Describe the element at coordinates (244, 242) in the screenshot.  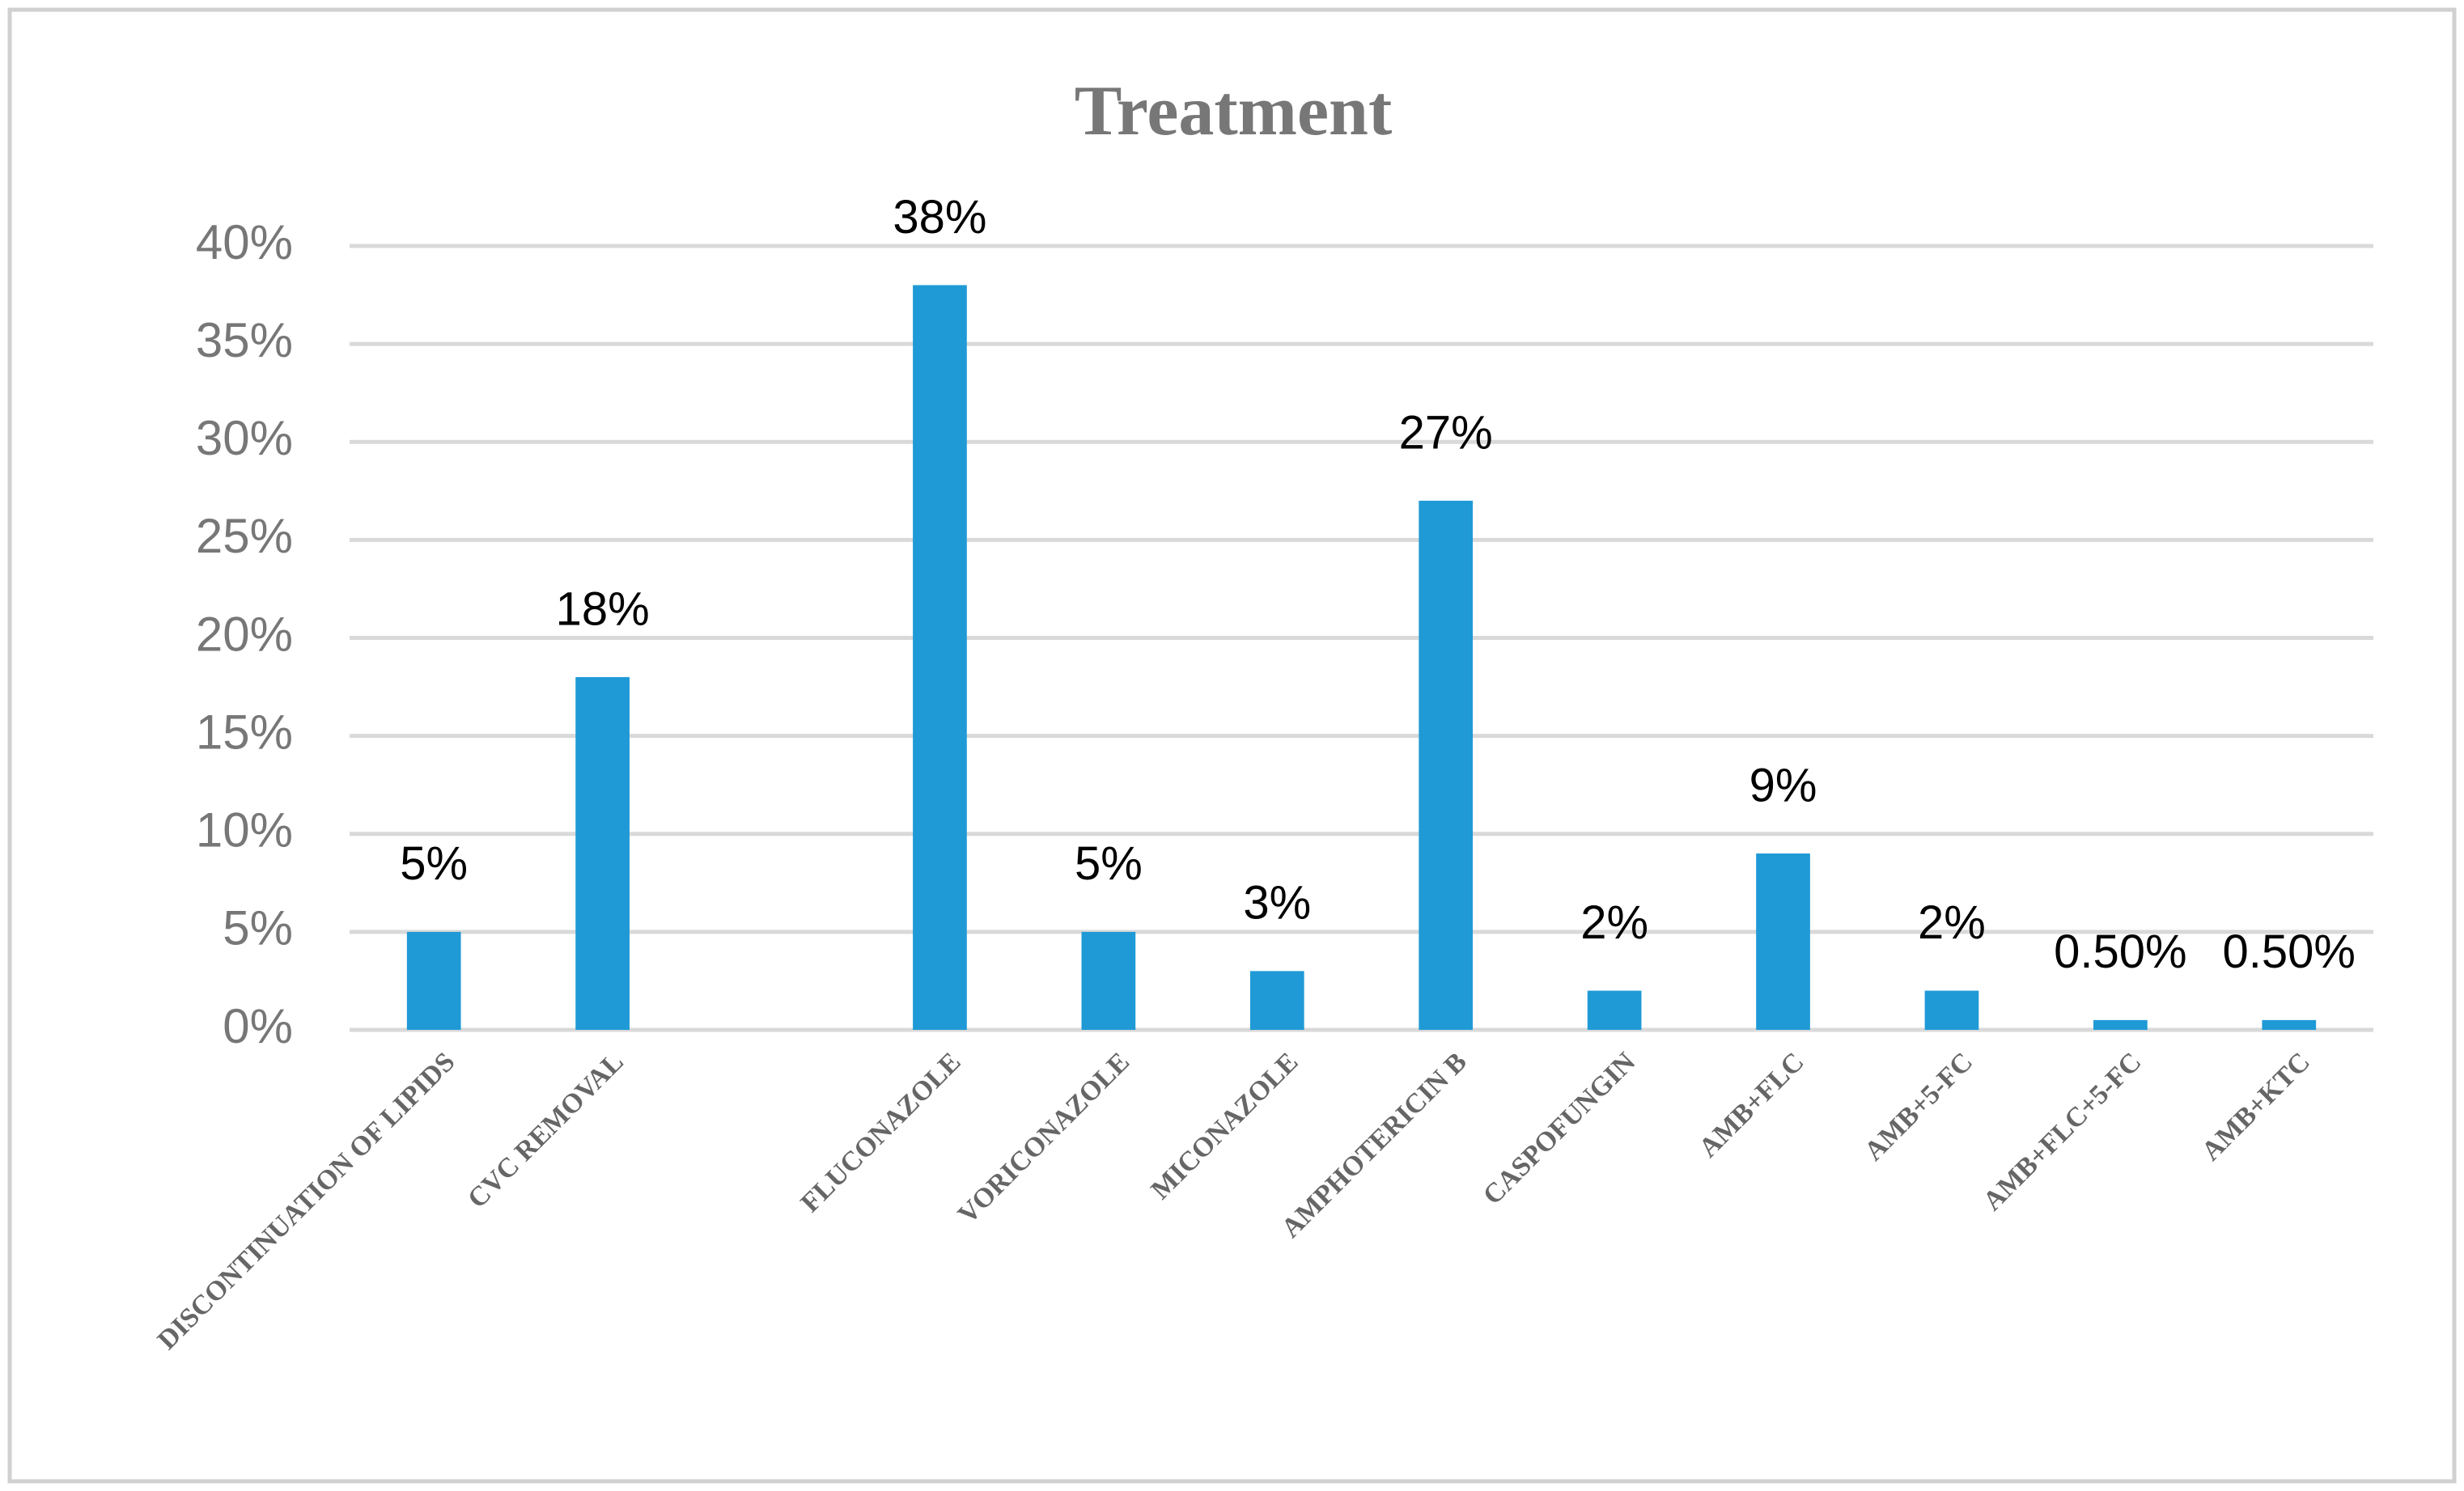
I see `y-tick-label: 40%` at that location.